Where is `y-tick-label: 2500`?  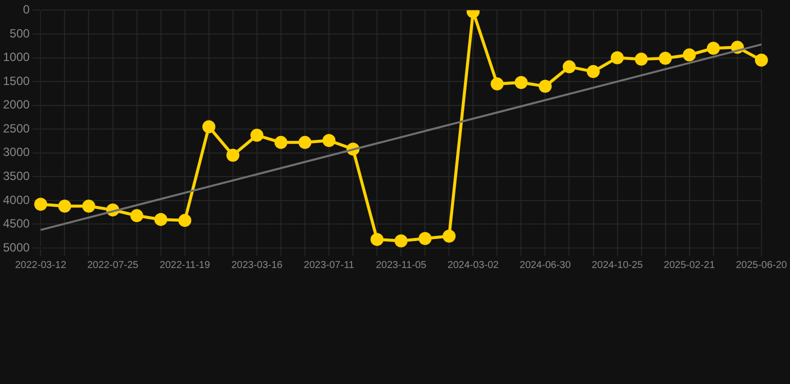 y-tick-label: 2500 is located at coordinates (16, 128).